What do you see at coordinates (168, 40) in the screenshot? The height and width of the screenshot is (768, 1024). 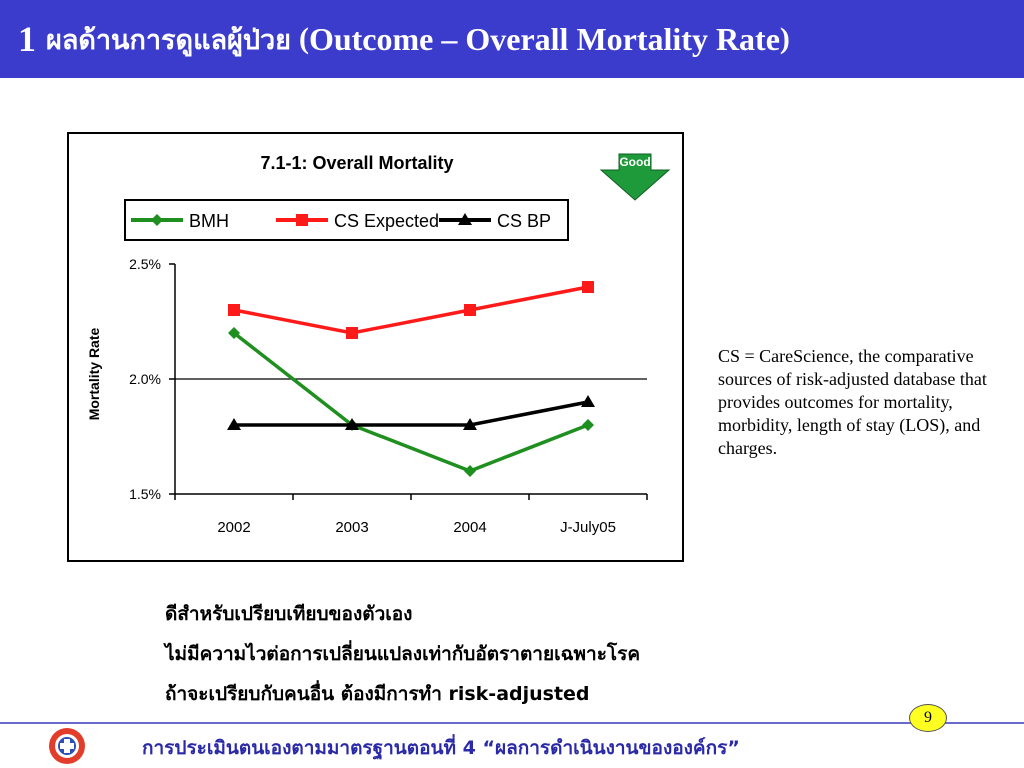 I see `slide-title-thai: ผลด้านการดูแลผู้ป่วย` at bounding box center [168, 40].